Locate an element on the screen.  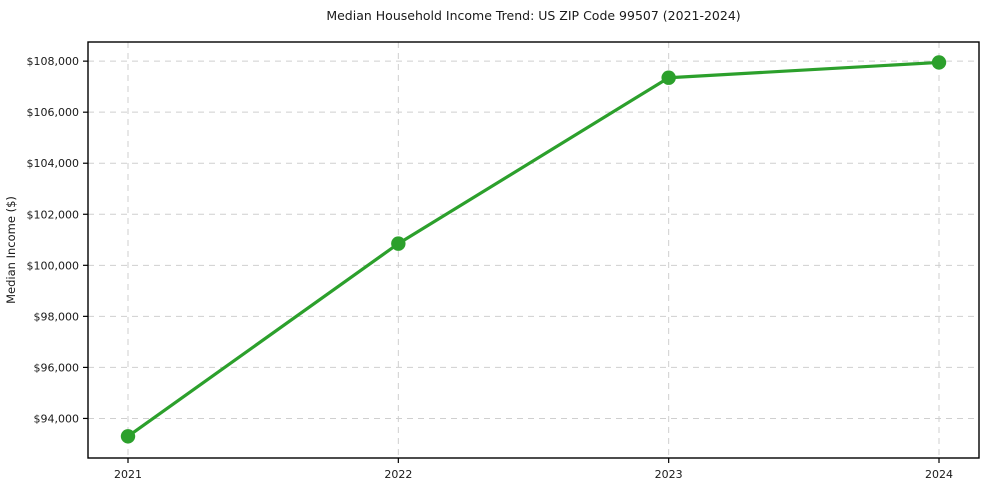
x-tick-label: 2022 is located at coordinates (398, 474).